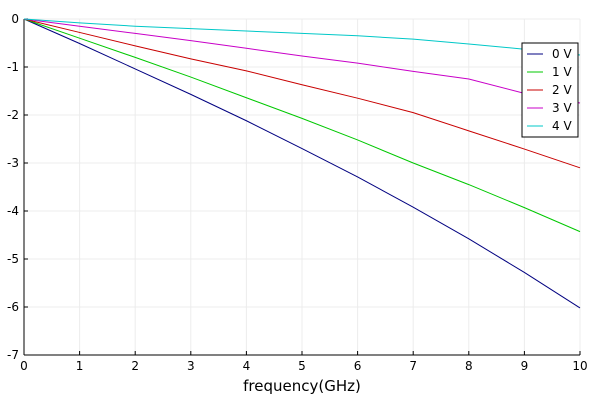 This screenshot has width=600, height=404. What do you see at coordinates (13, 307) in the screenshot?
I see `y-tick-label: -6` at bounding box center [13, 307].